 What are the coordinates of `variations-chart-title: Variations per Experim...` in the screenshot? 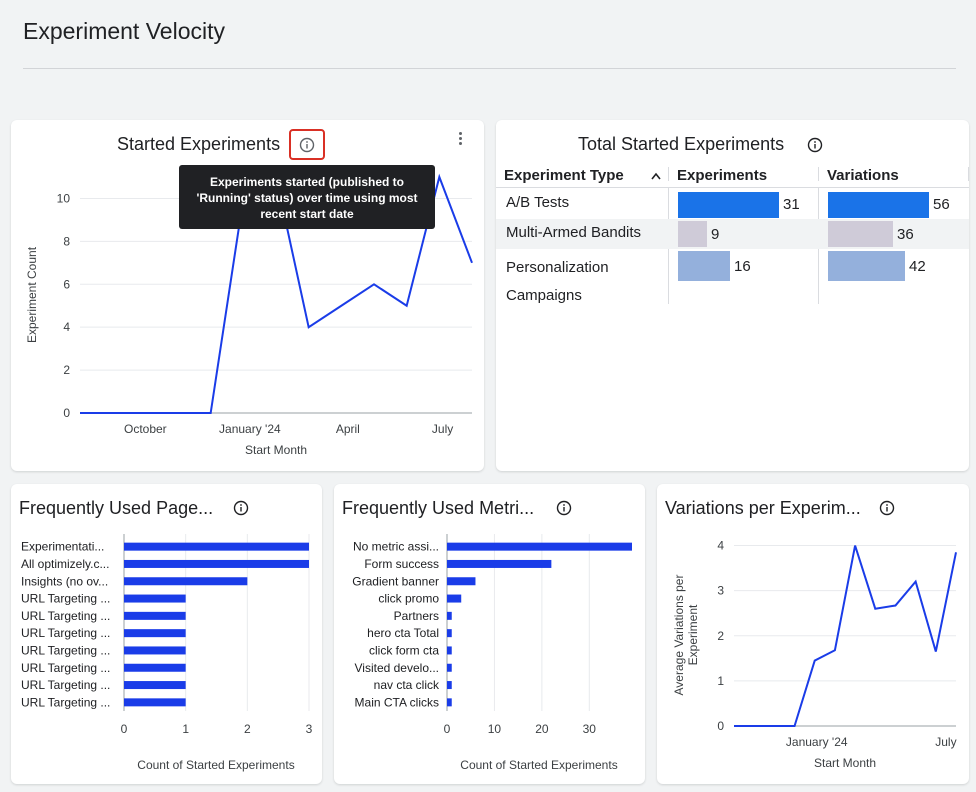 It's located at (763, 508).